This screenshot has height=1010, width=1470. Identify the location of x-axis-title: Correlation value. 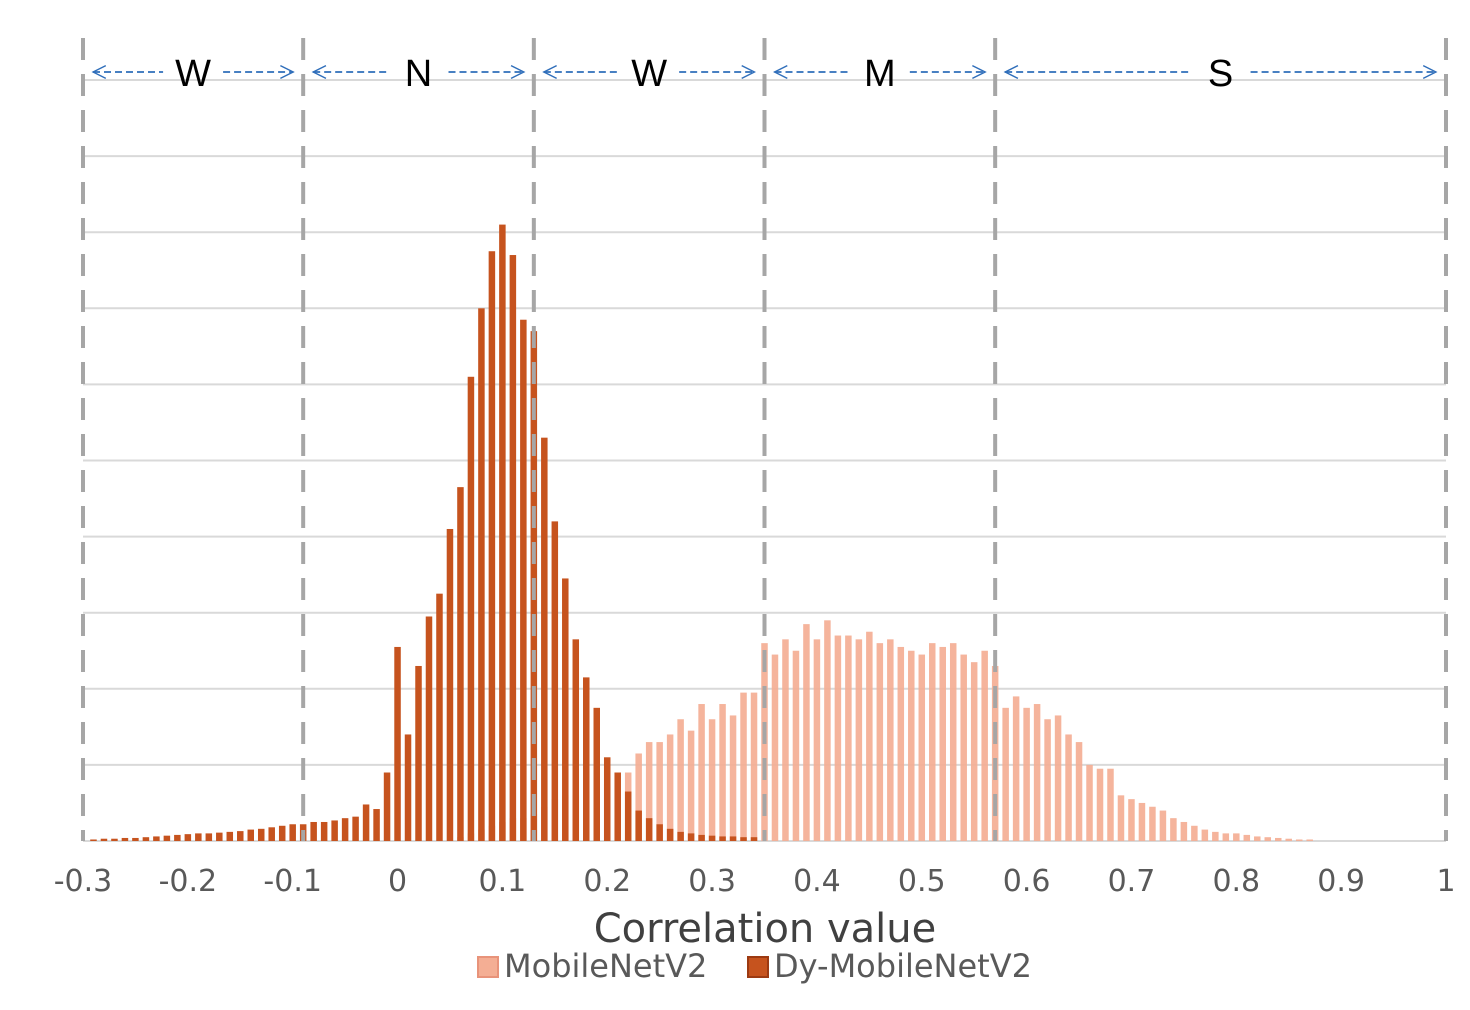
(765, 929).